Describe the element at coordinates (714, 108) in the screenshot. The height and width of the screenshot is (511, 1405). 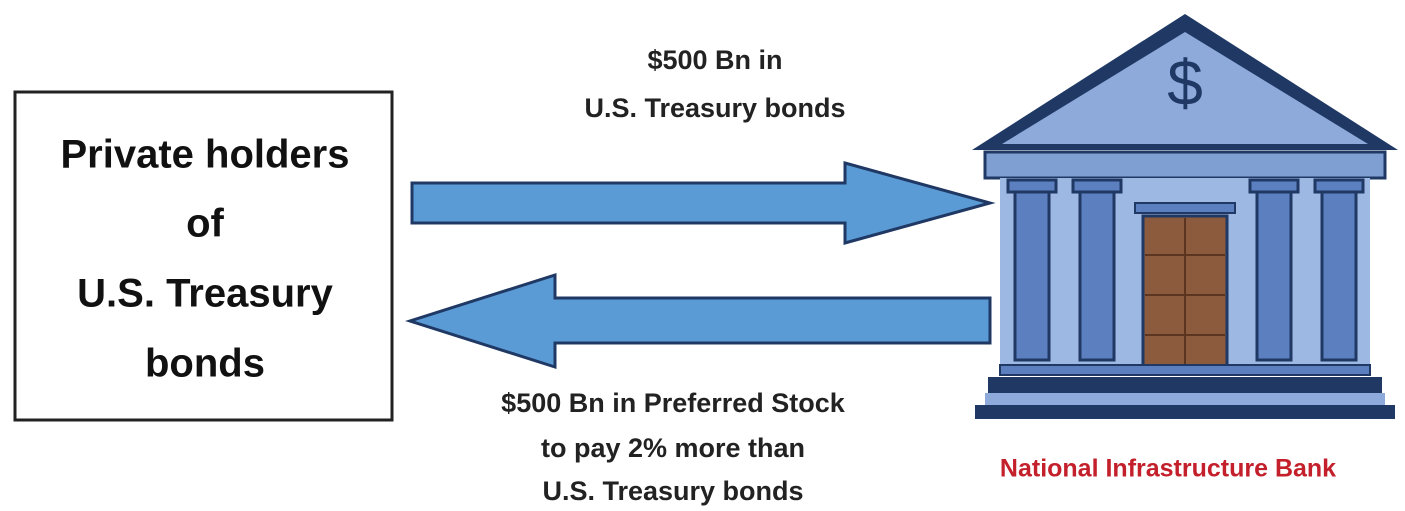
I see `top-label: U.S. Treasury bonds` at that location.